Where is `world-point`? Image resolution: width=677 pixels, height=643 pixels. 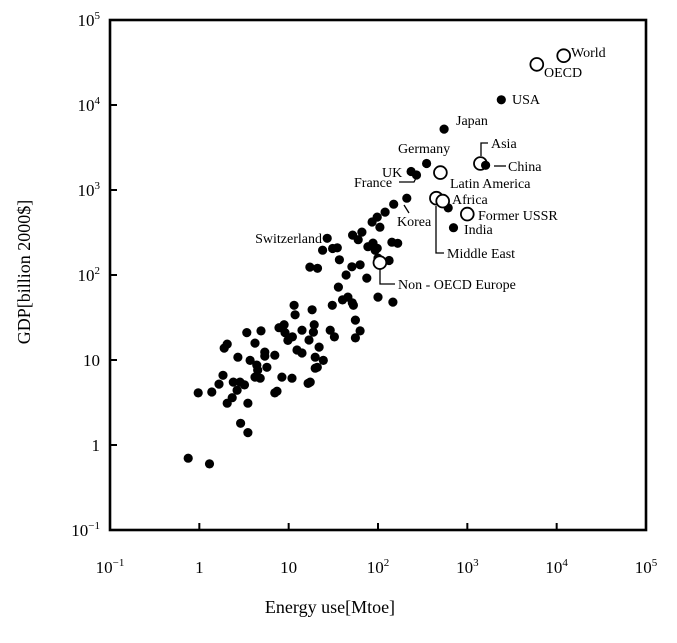 world-point is located at coordinates (563, 55).